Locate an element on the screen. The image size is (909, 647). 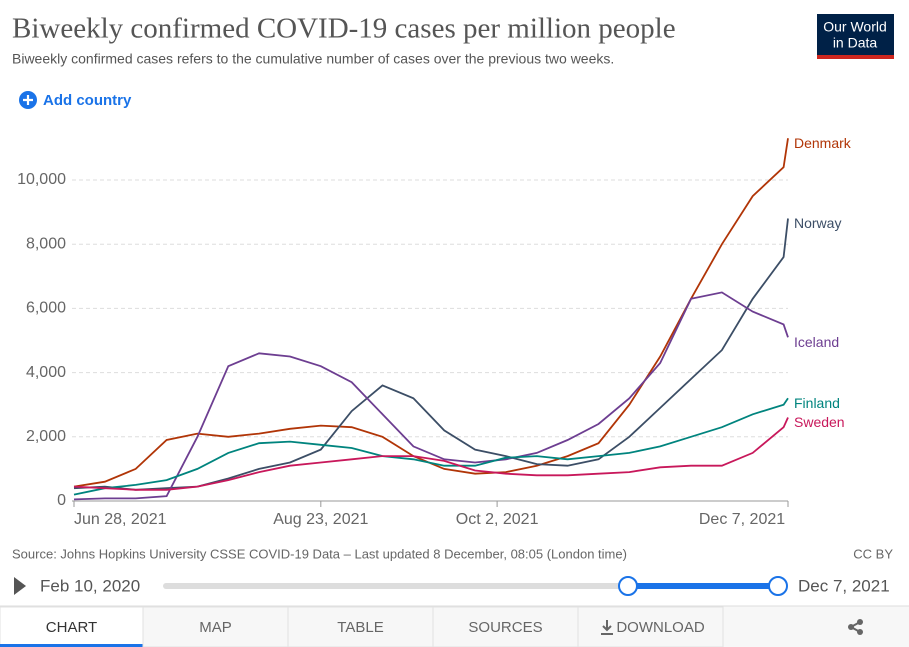
download-icon is located at coordinates (607, 627).